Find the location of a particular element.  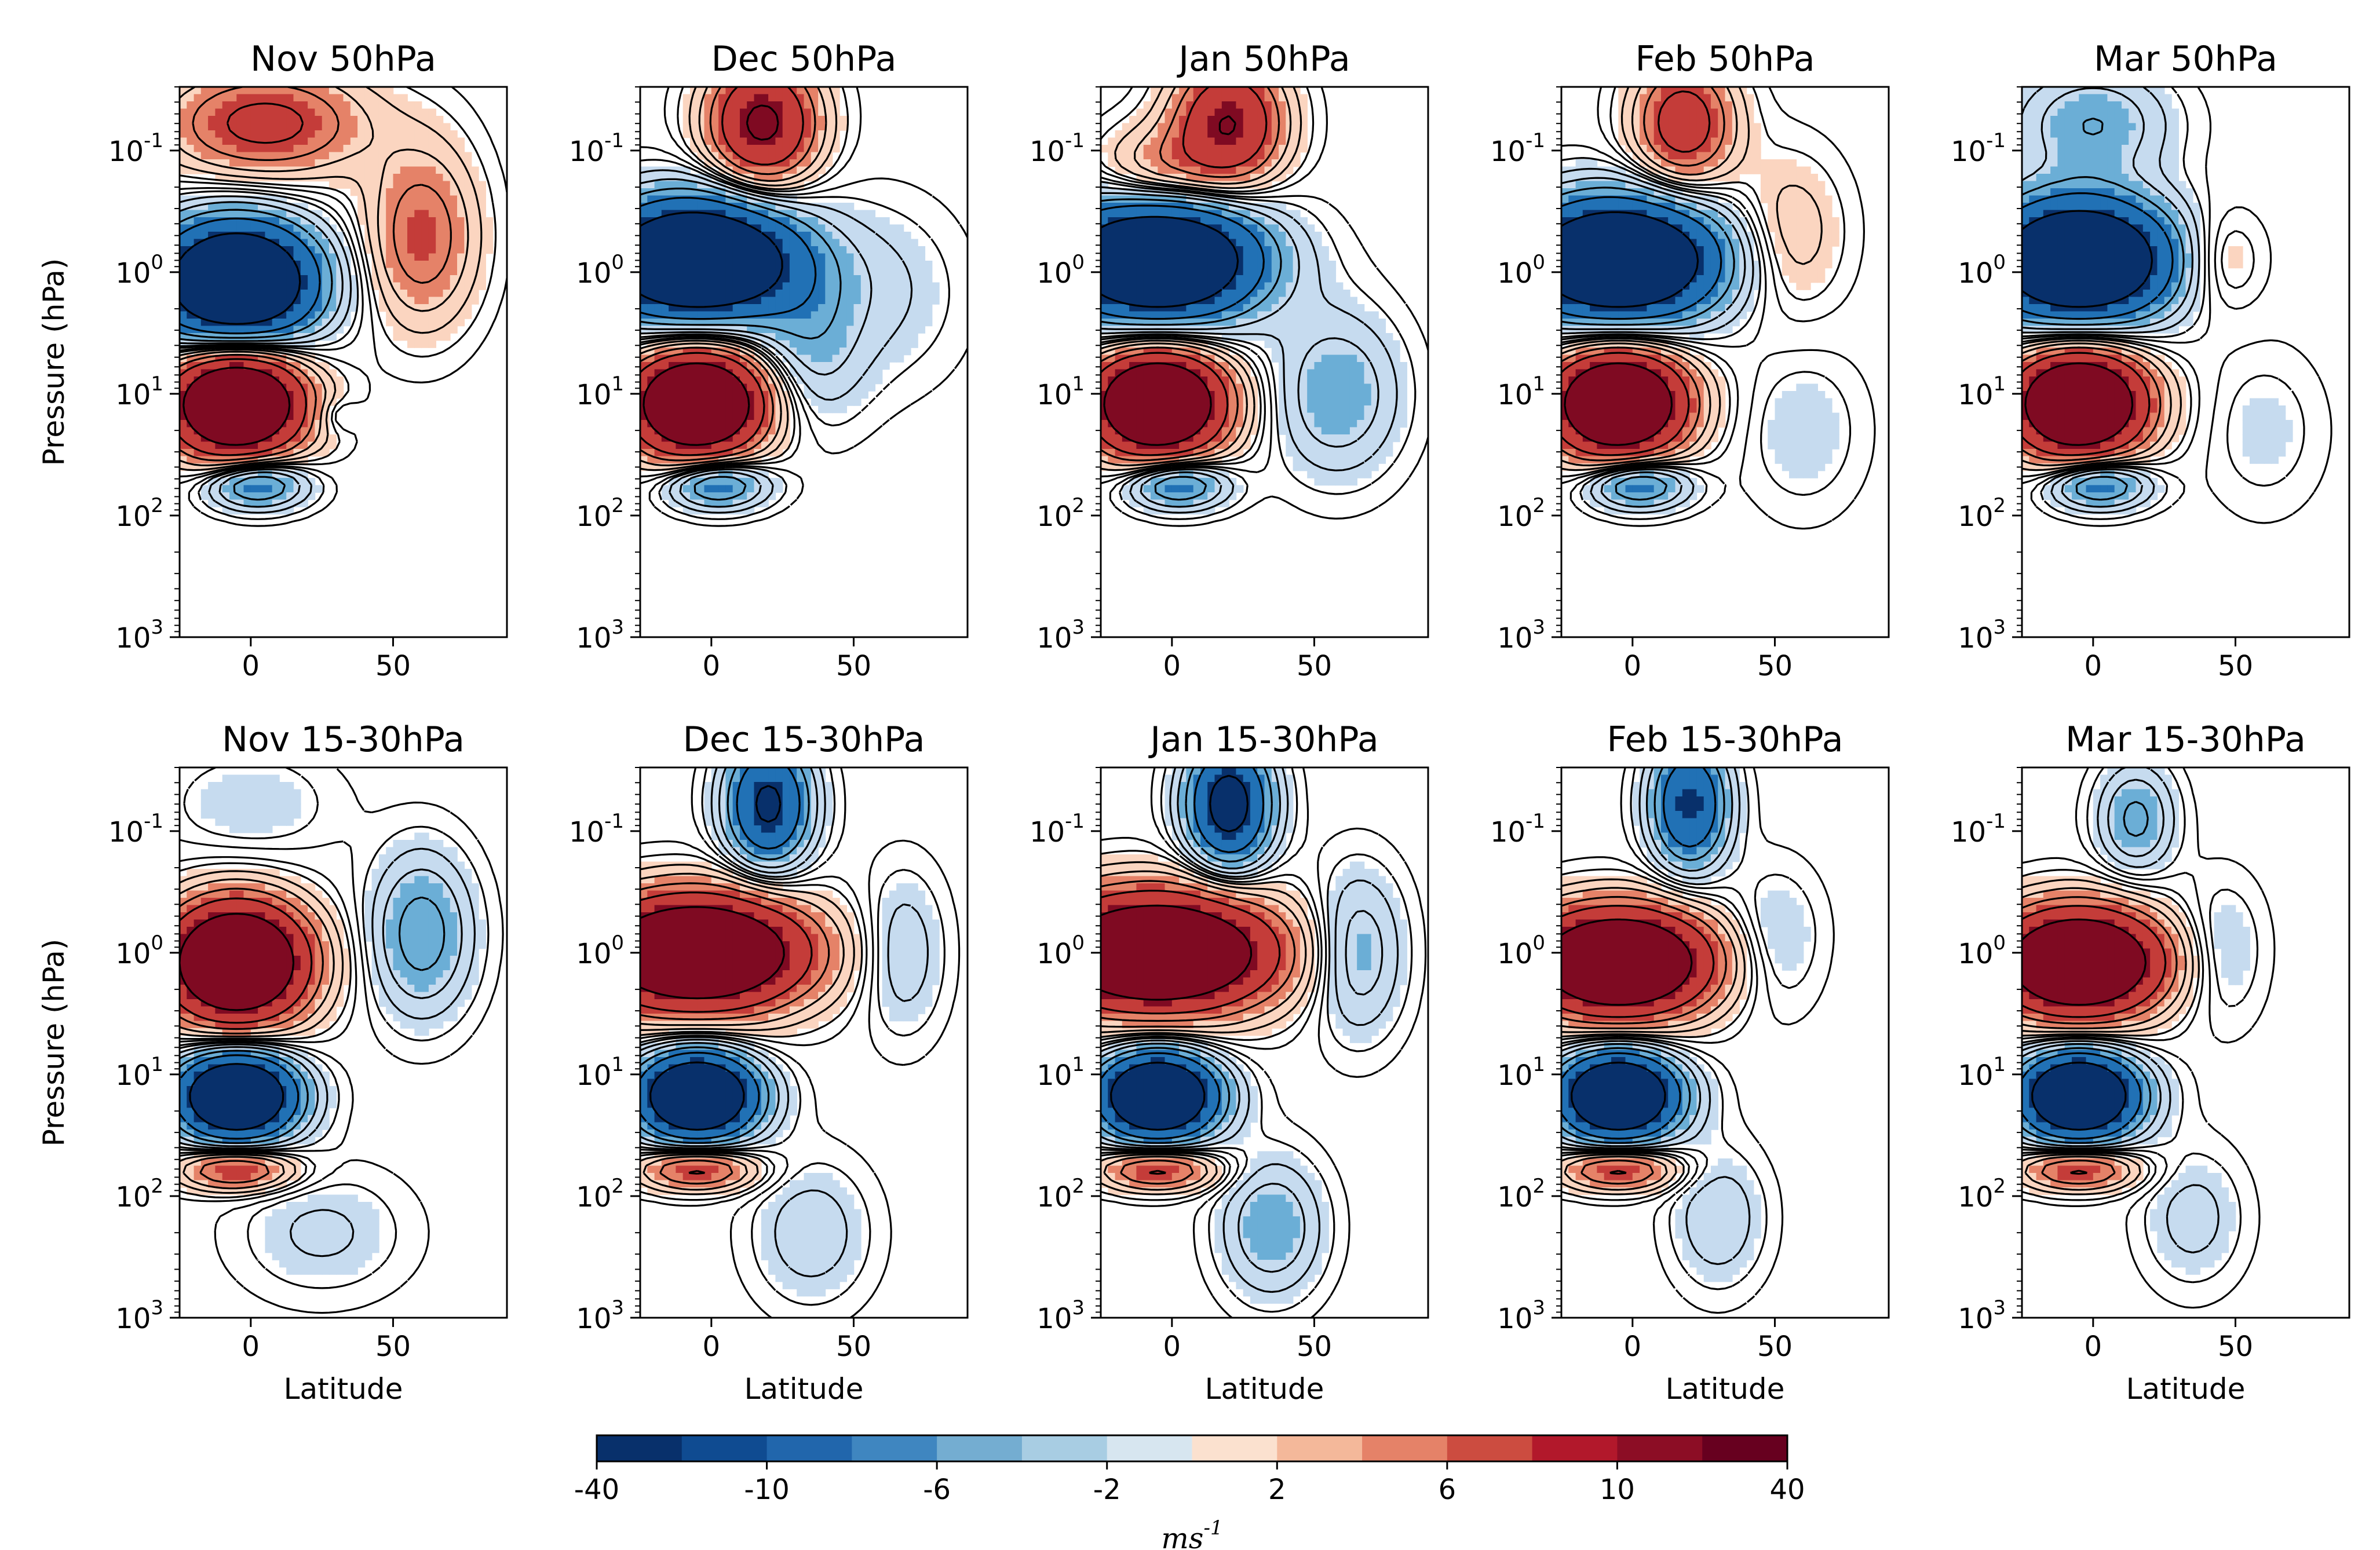

colorbar-tick-label: 10 is located at coordinates (1618, 1490).